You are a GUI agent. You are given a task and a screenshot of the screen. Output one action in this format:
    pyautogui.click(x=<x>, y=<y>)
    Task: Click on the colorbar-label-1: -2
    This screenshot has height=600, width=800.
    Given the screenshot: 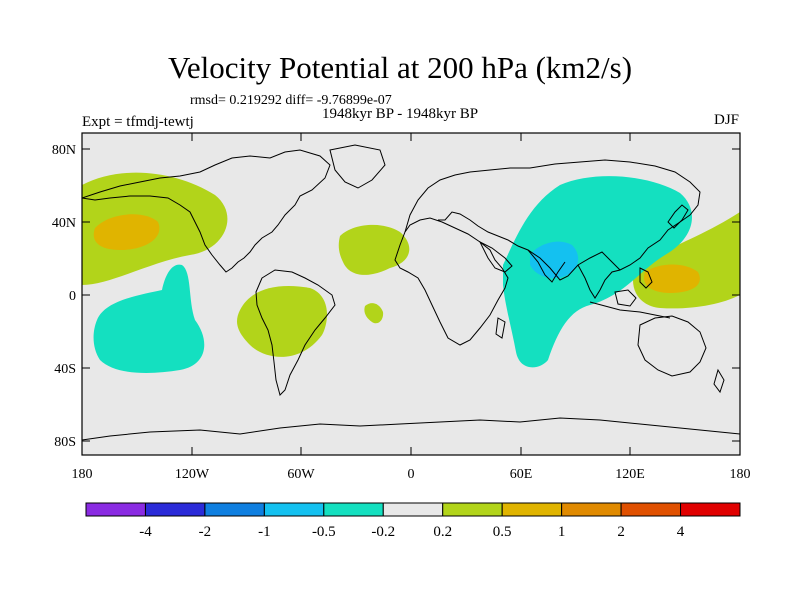 What is the action you would take?
    pyautogui.click(x=205, y=532)
    